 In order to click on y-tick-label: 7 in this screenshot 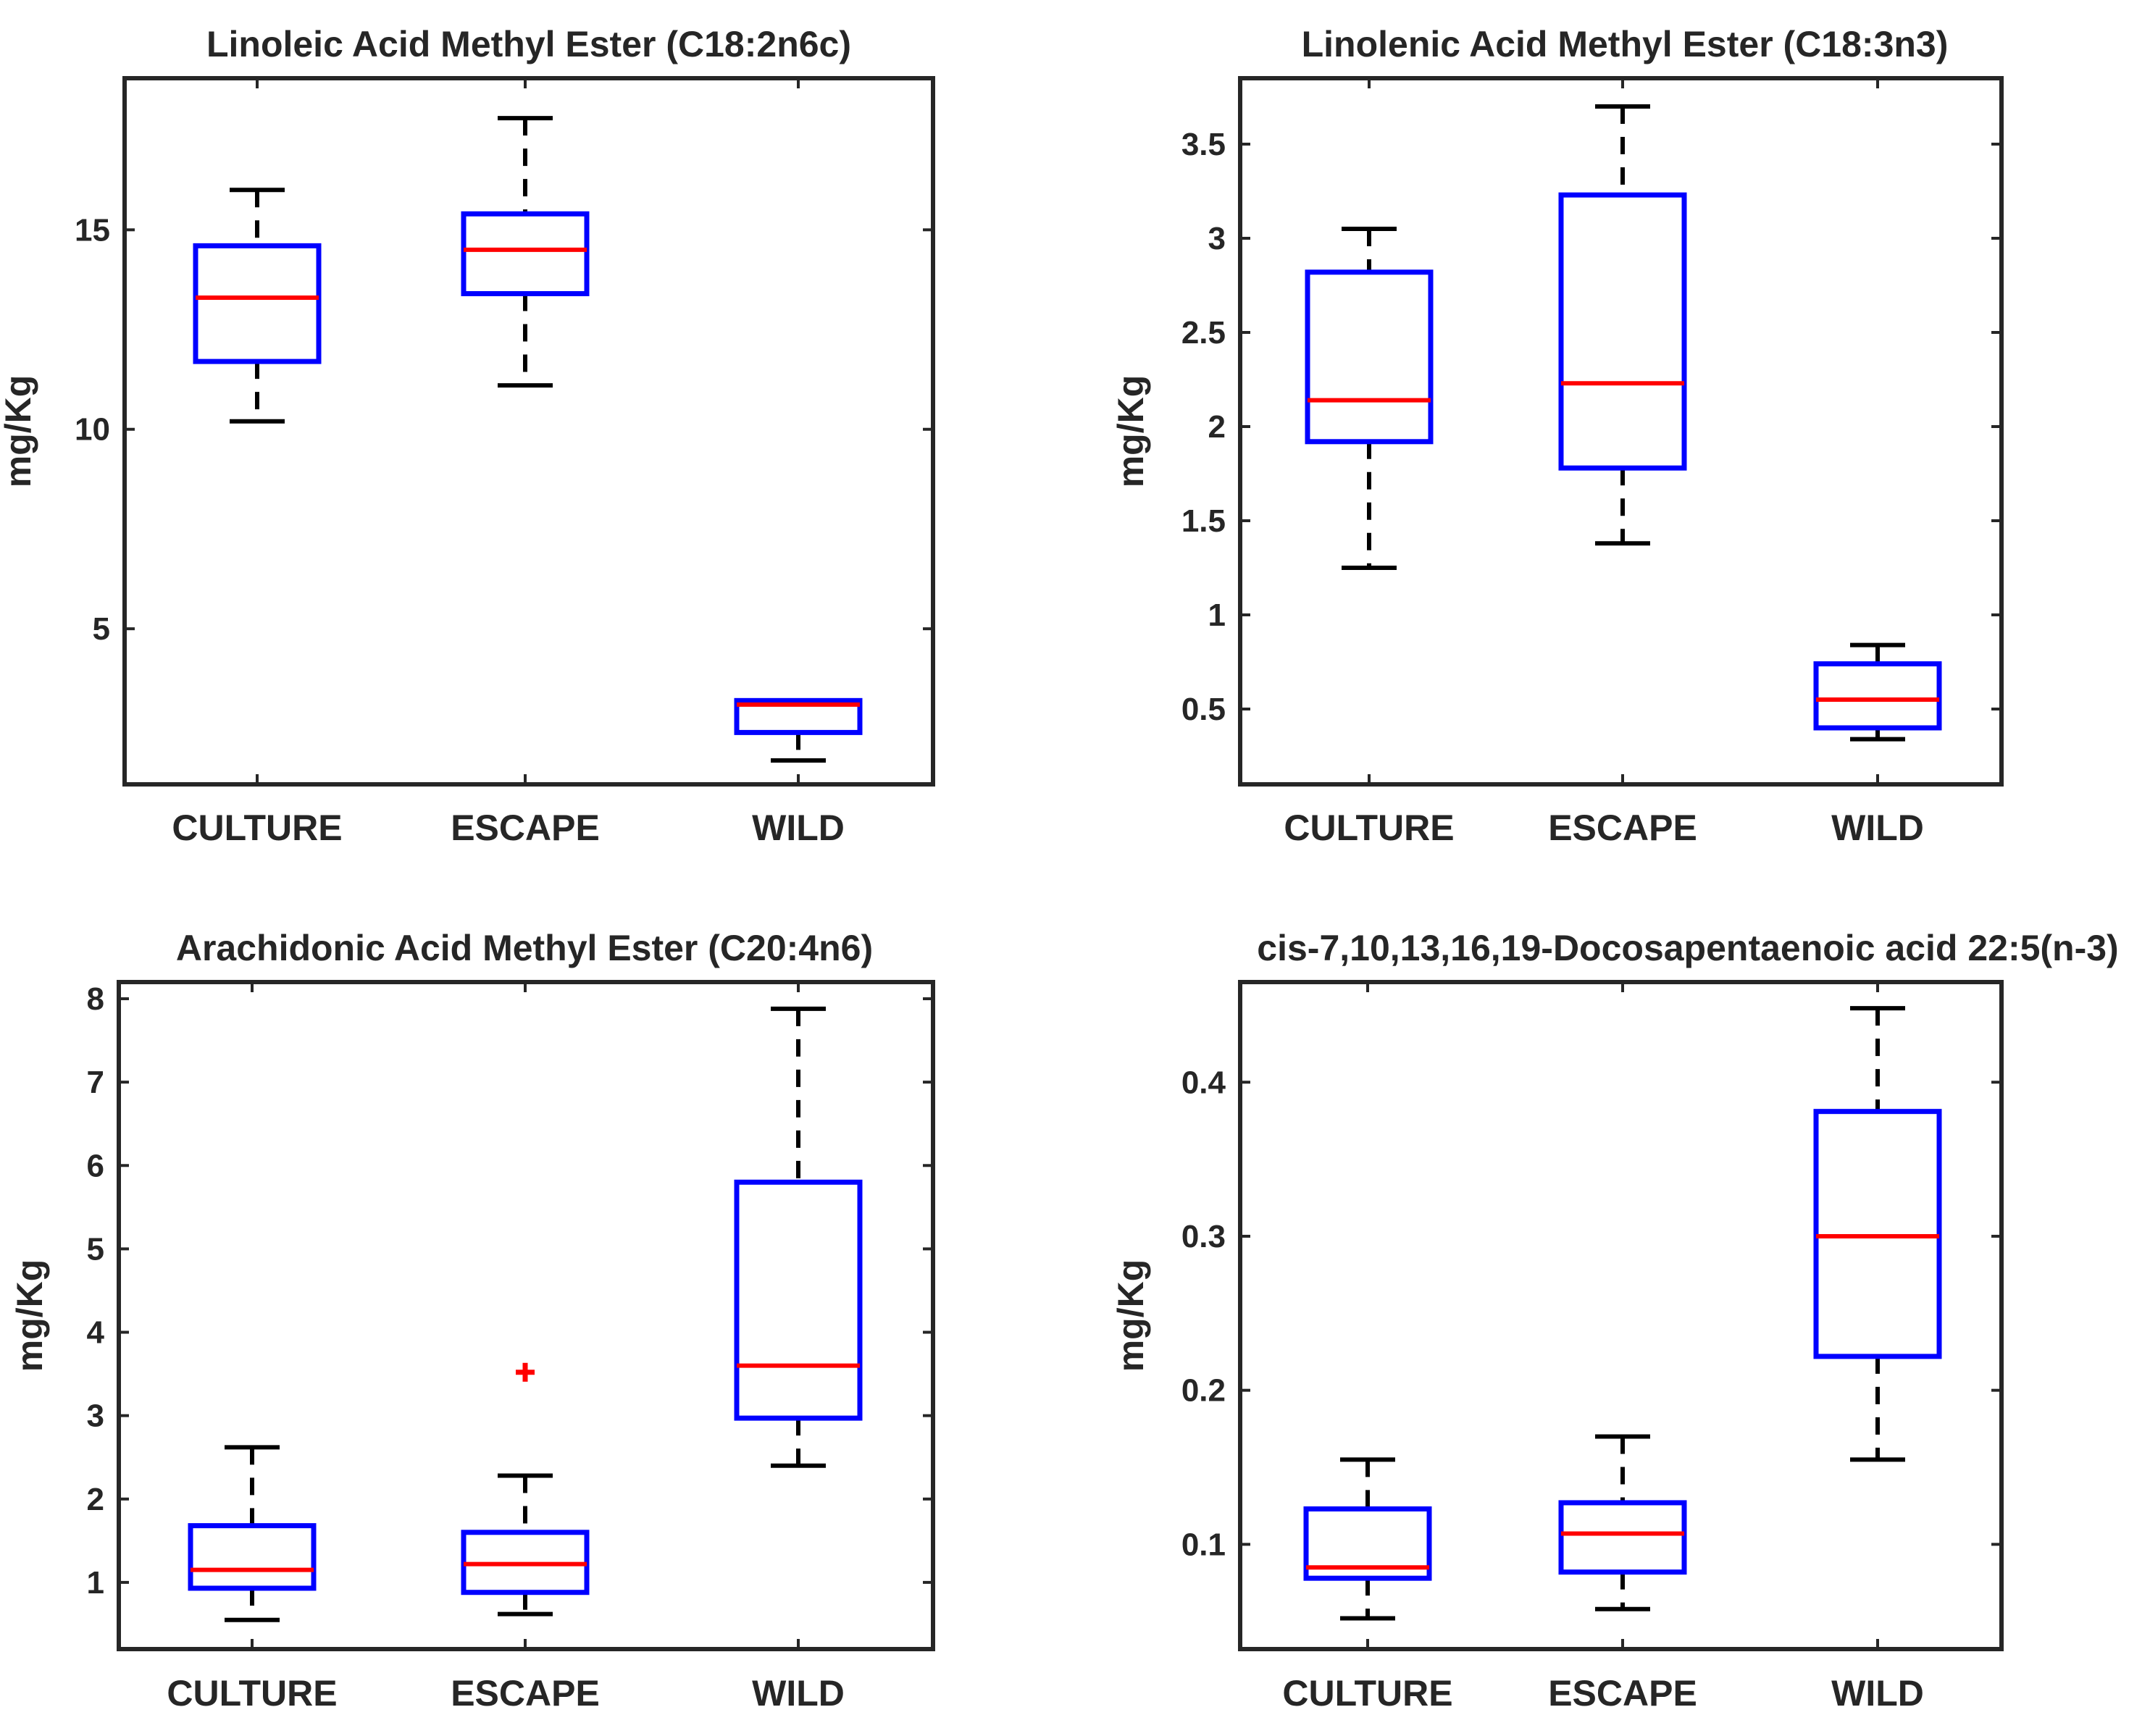, I will do `click(95, 1082)`.